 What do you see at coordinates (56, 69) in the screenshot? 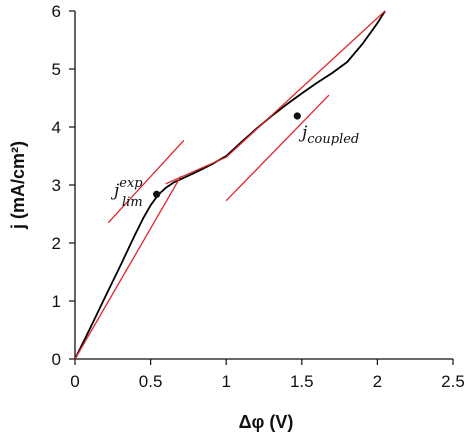
I see `y-tick-label: 5` at bounding box center [56, 69].